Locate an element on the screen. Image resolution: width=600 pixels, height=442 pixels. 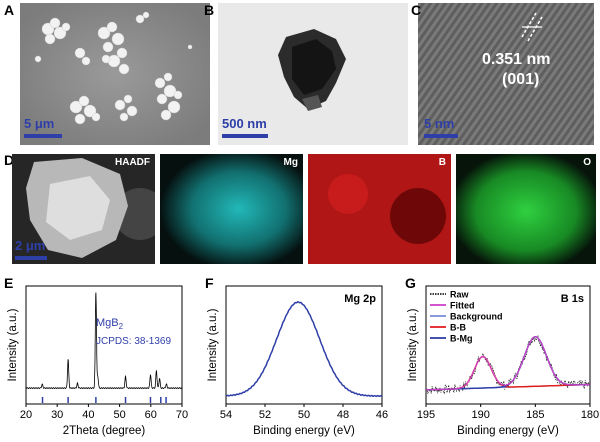
g-fitted-trace is located at coordinates (508, 363).